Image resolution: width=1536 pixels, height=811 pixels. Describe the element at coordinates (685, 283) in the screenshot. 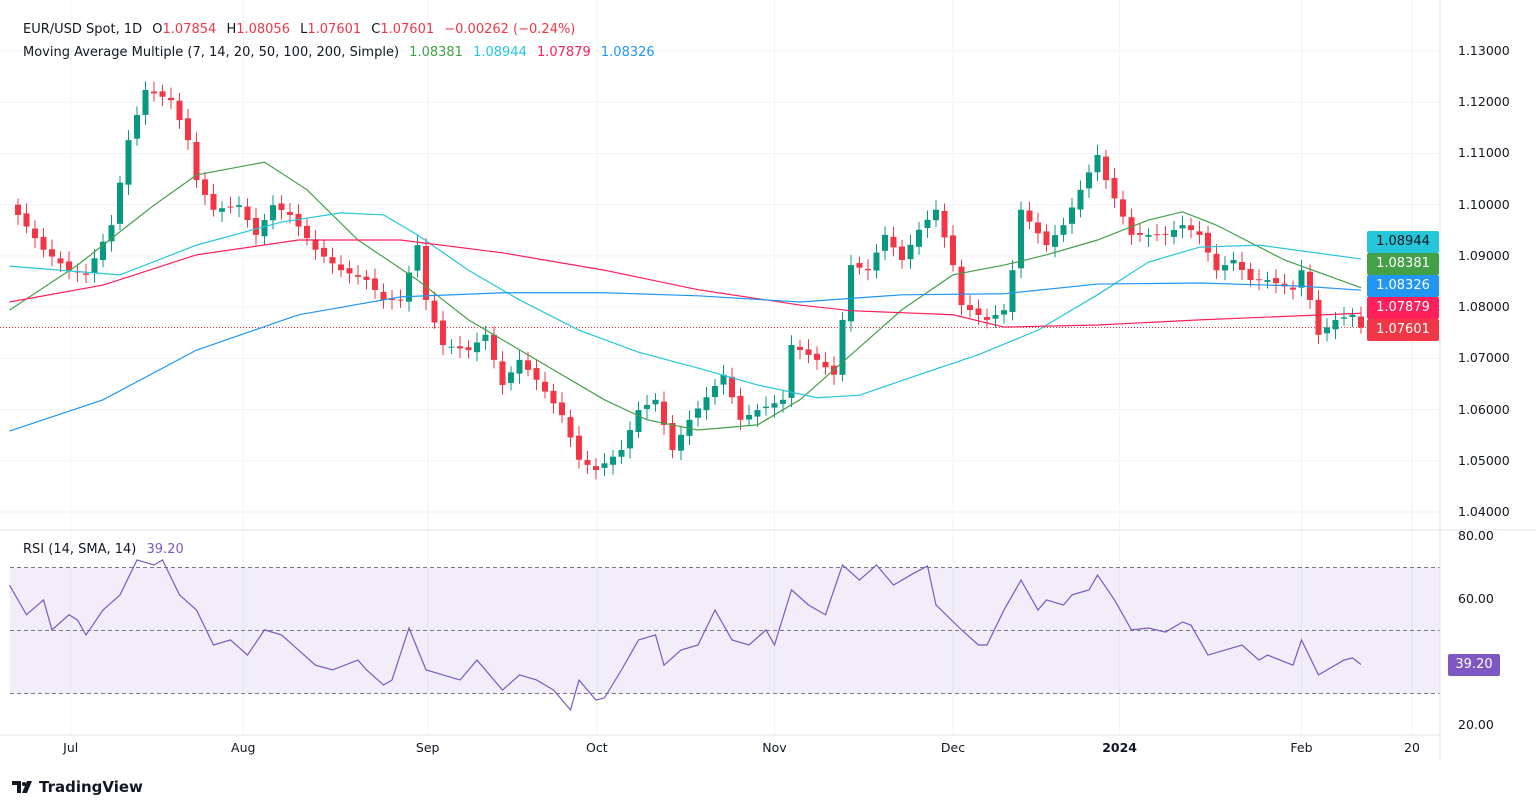

I see `ma100-line` at that location.